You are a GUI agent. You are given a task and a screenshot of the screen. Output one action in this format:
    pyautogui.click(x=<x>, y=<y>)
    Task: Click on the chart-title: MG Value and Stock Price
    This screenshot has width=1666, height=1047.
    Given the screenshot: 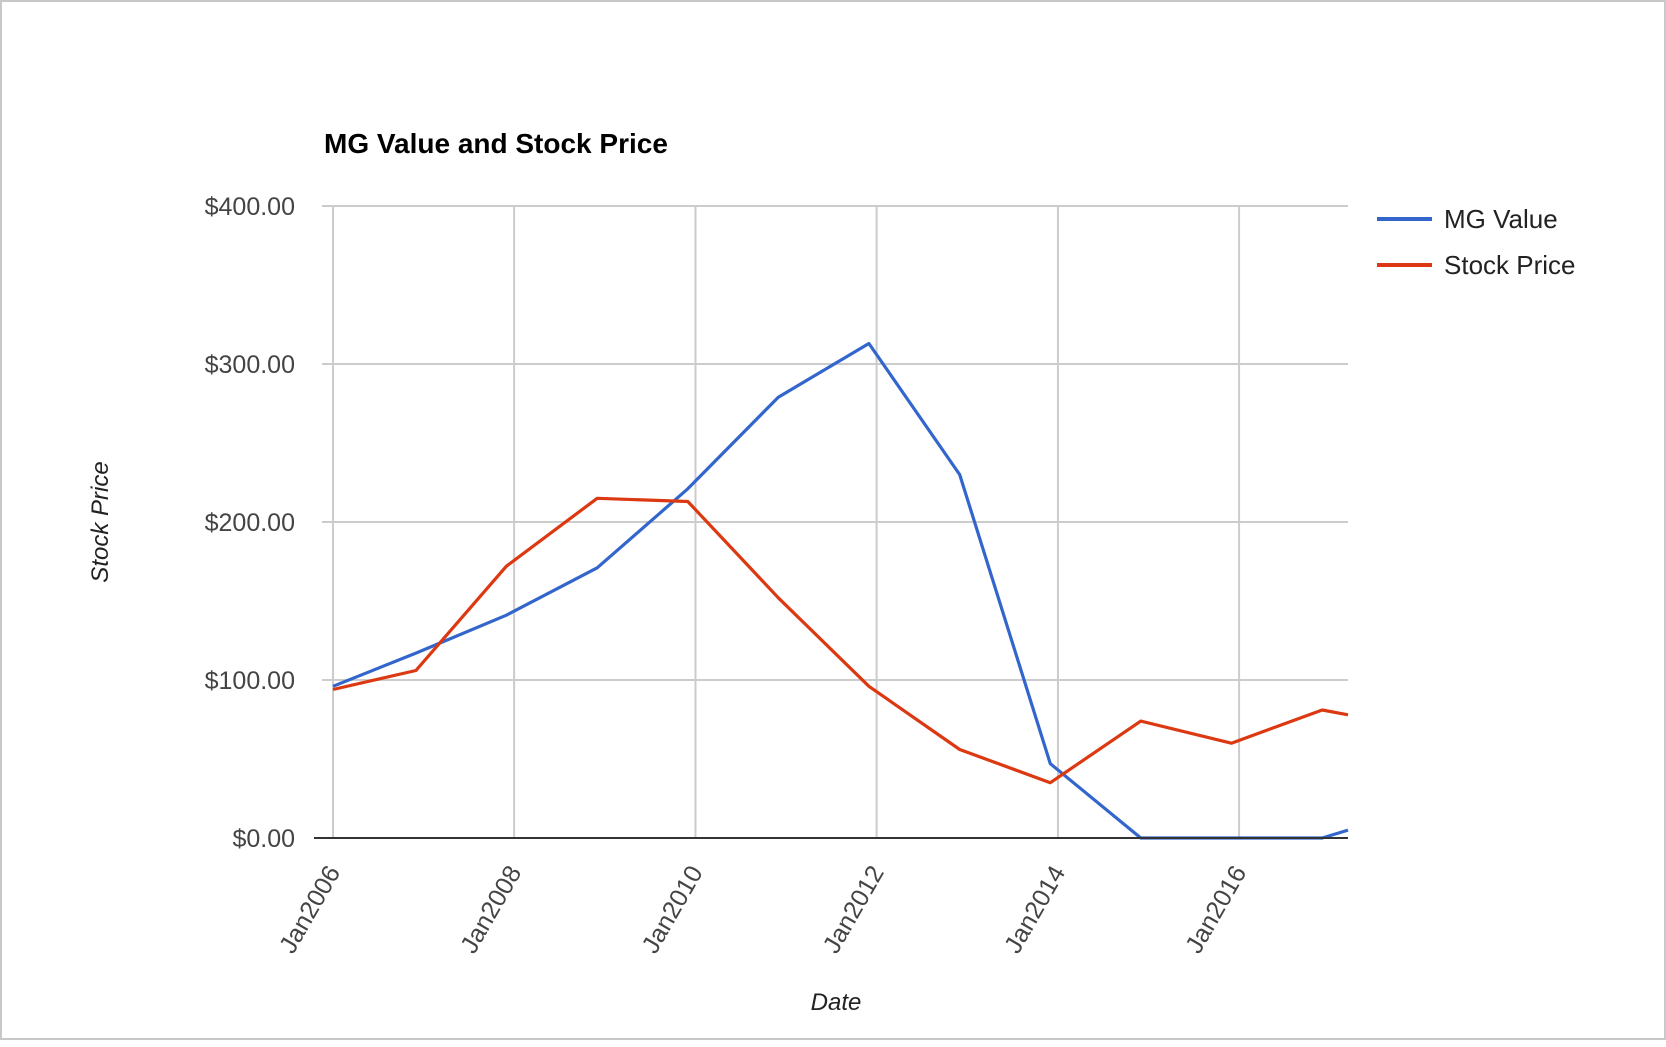 What is the action you would take?
    pyautogui.click(x=496, y=143)
    